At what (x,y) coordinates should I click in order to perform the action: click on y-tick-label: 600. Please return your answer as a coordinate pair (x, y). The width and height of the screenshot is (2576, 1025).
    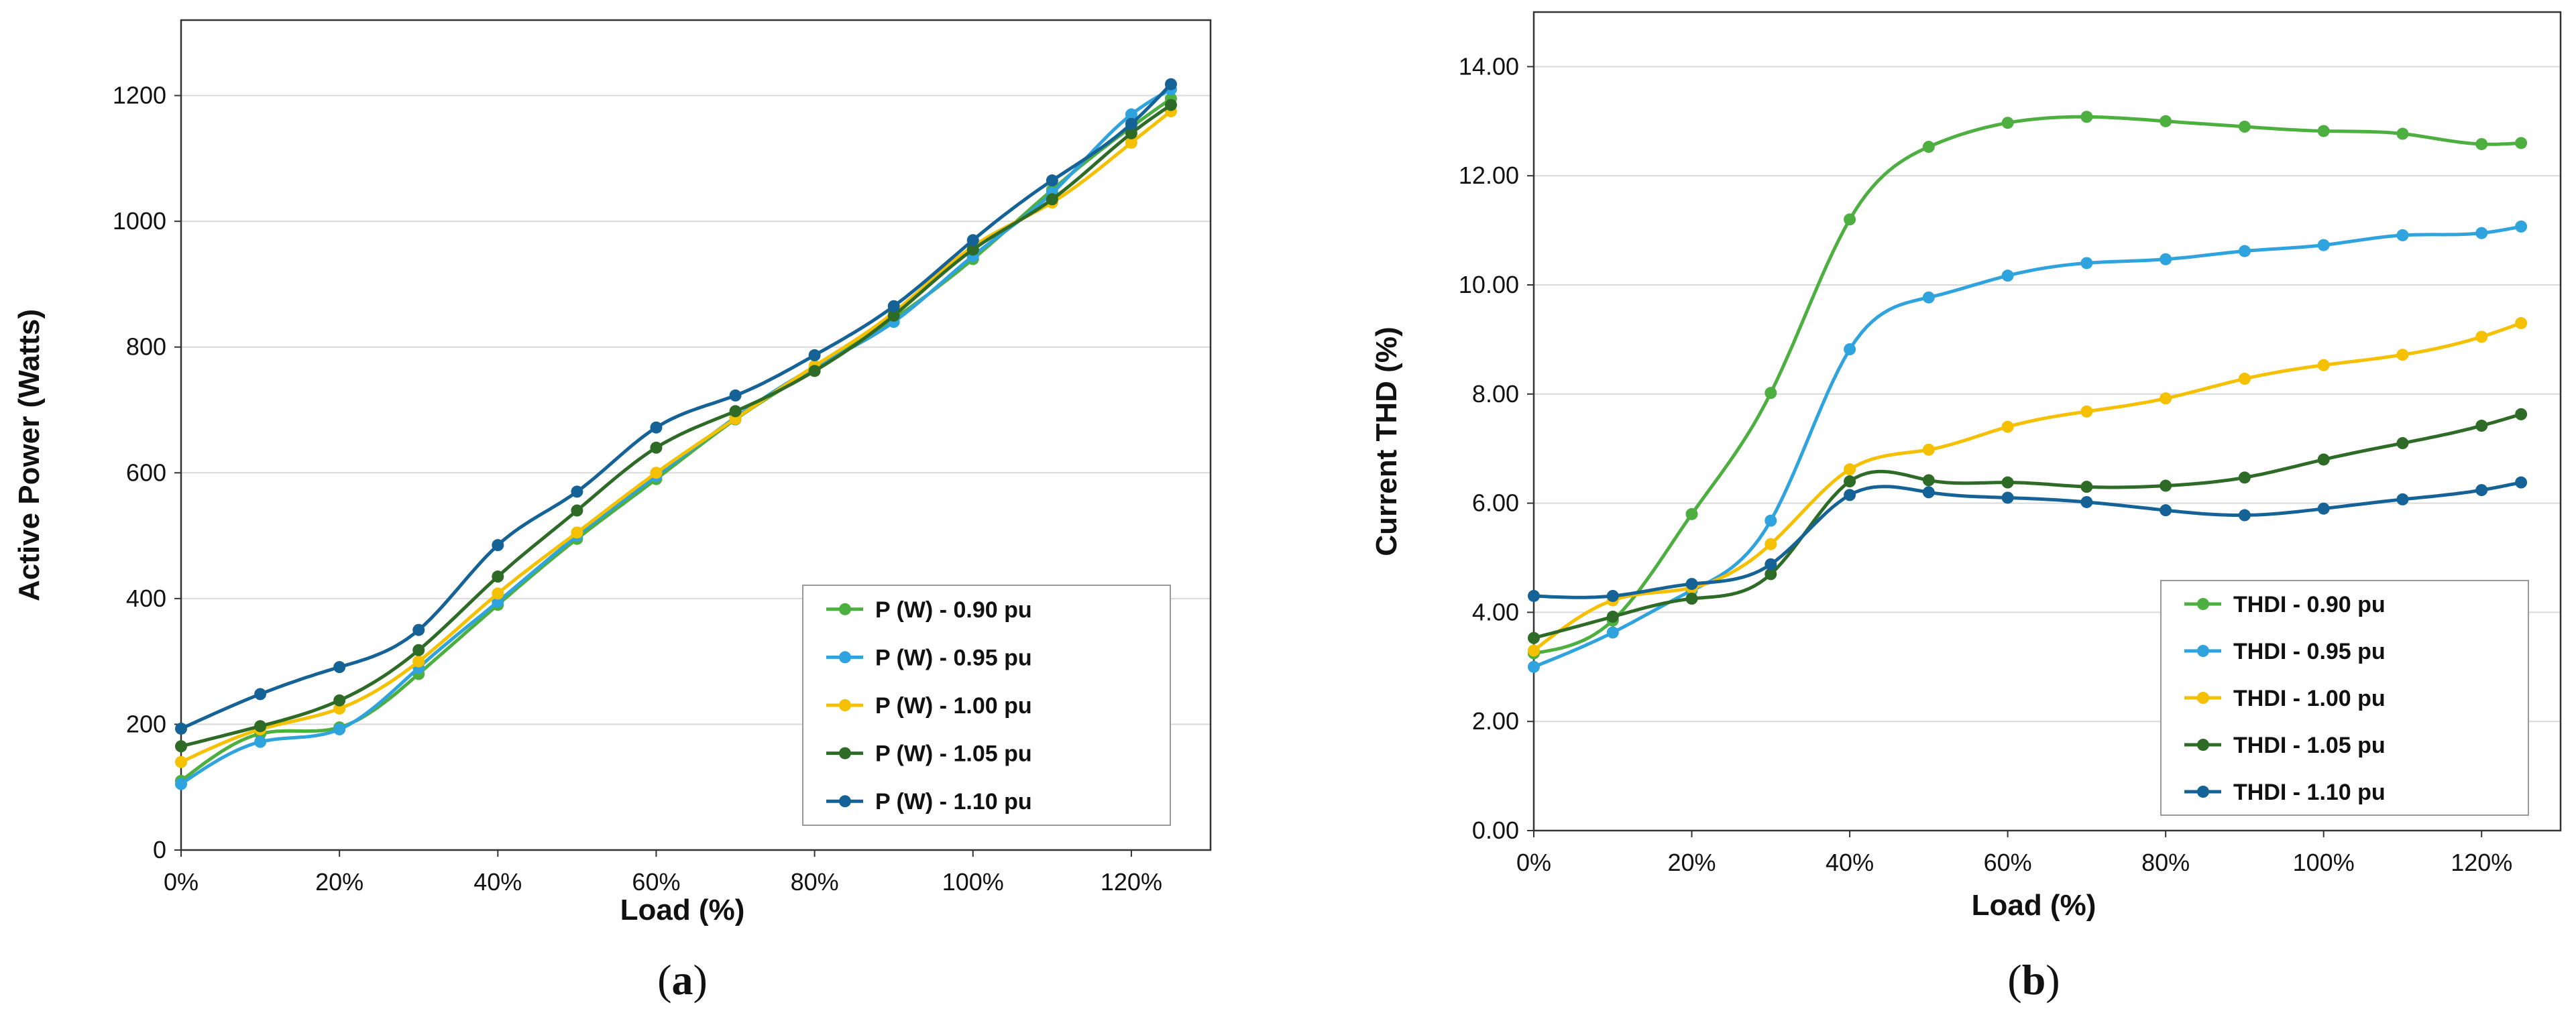
    Looking at the image, I should click on (146, 473).